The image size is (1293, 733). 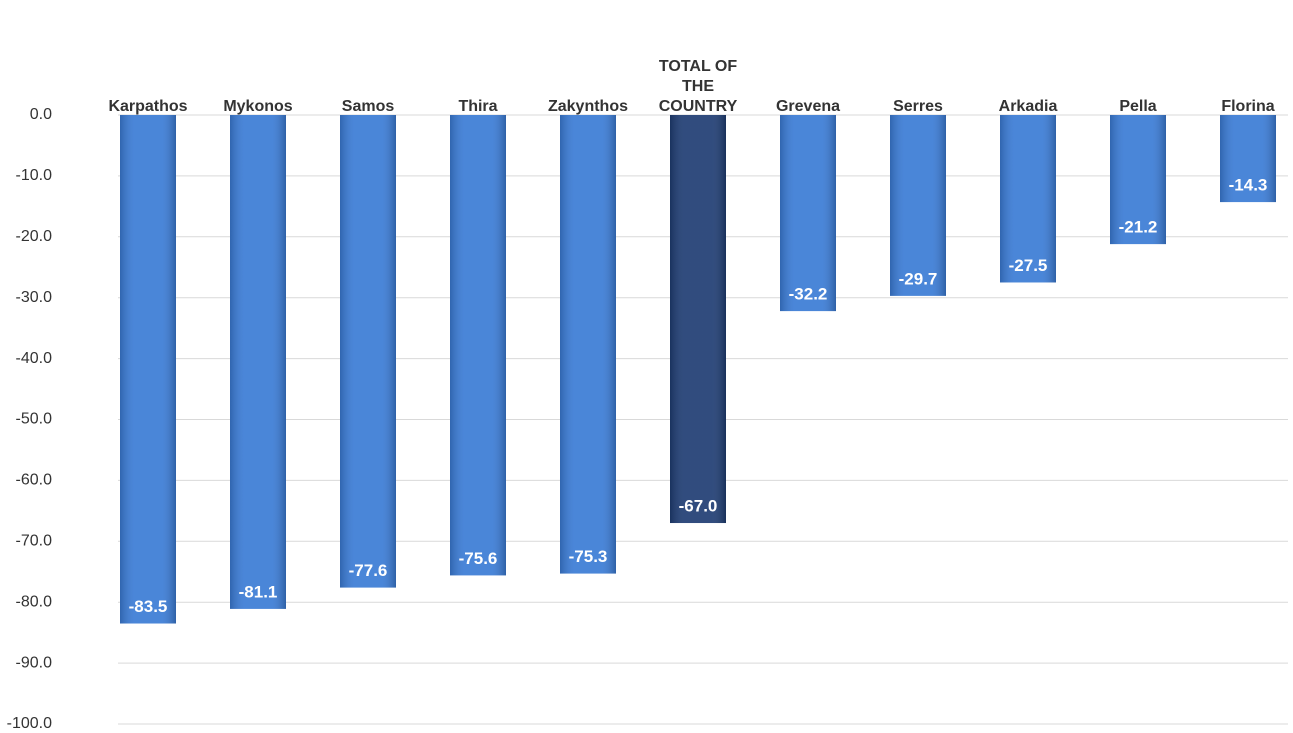 I want to click on value-label: -67.0, so click(x=698, y=506).